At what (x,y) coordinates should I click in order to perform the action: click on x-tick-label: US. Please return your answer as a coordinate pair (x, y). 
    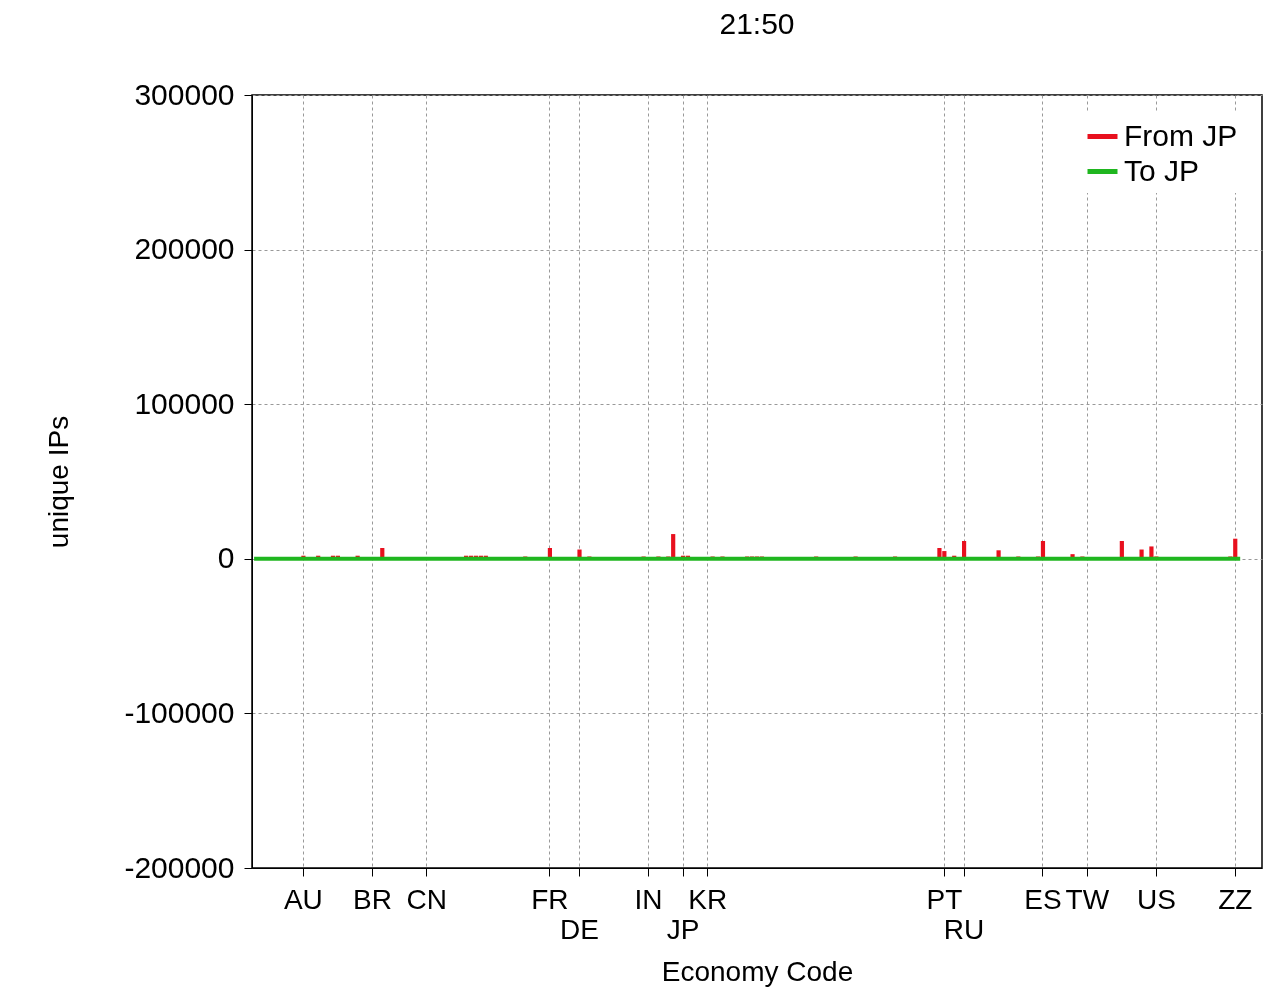
    Looking at the image, I should click on (1156, 899).